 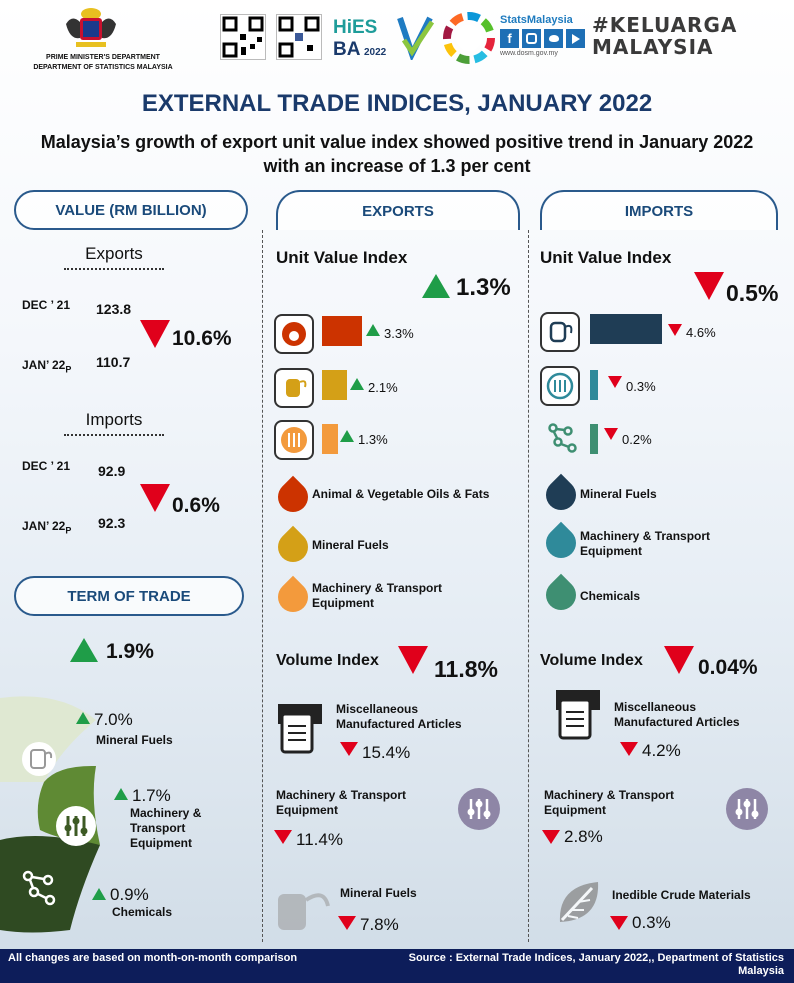 What do you see at coordinates (399, 724) in the screenshot?
I see `exports-vol1-line2: Manufactured Articles` at bounding box center [399, 724].